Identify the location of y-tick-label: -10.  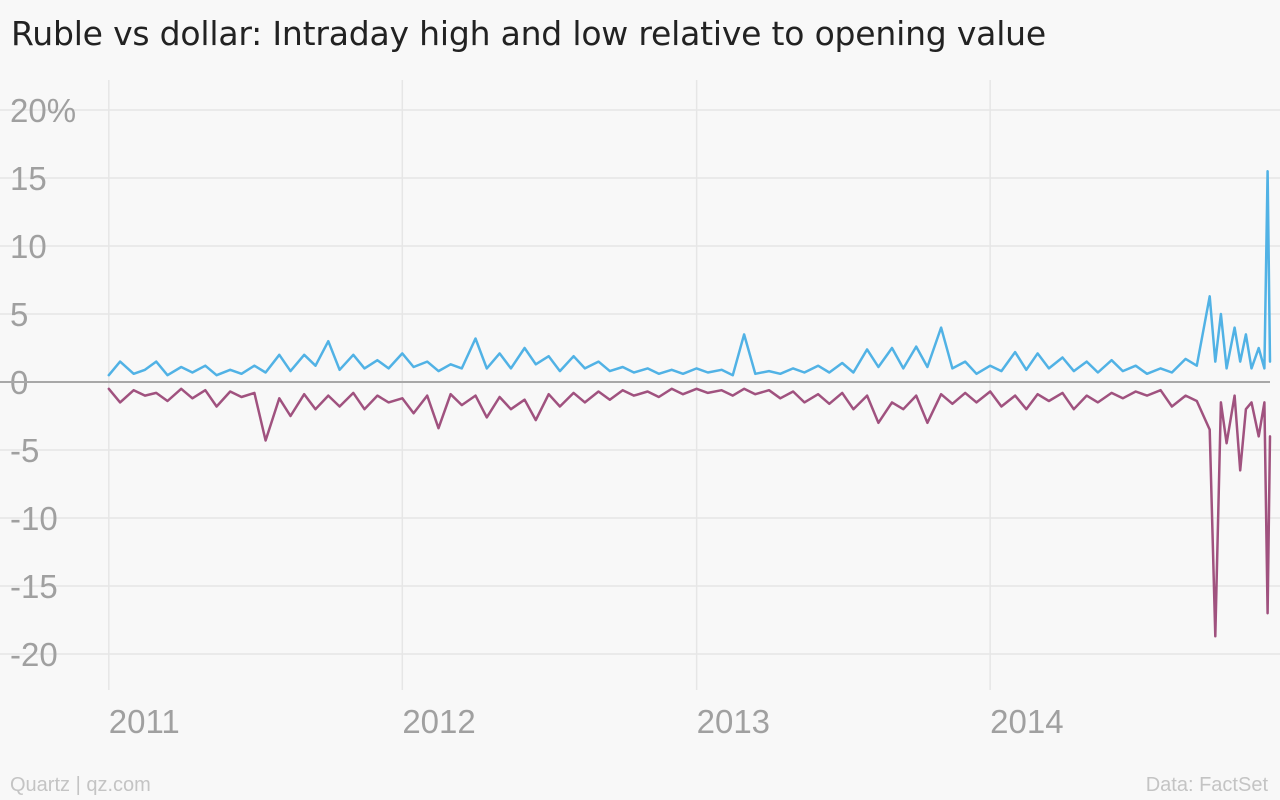
(34, 518).